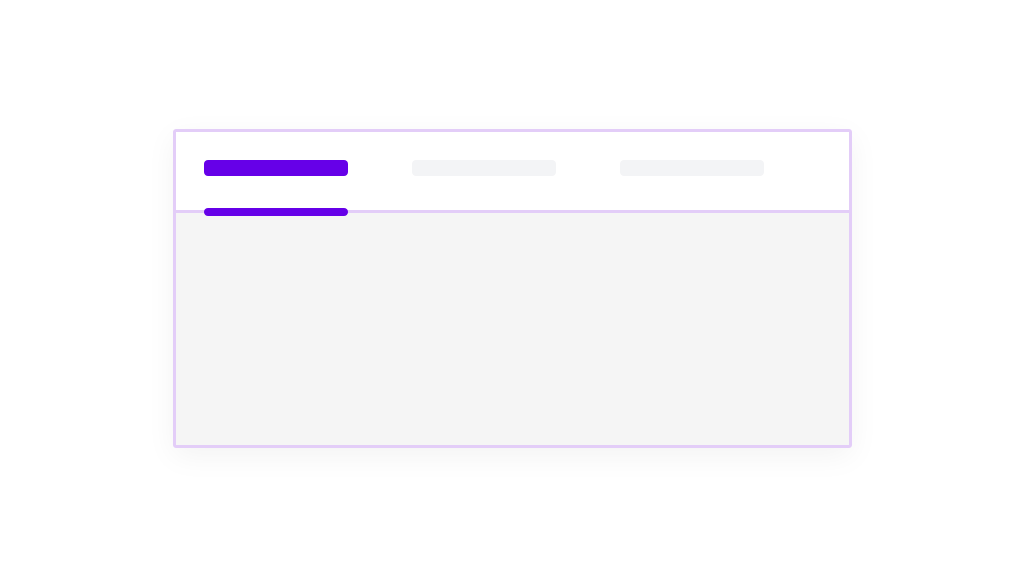 This screenshot has height=576, width=1024. Describe the element at coordinates (276, 212) in the screenshot. I see `active-tab-indicator` at that location.